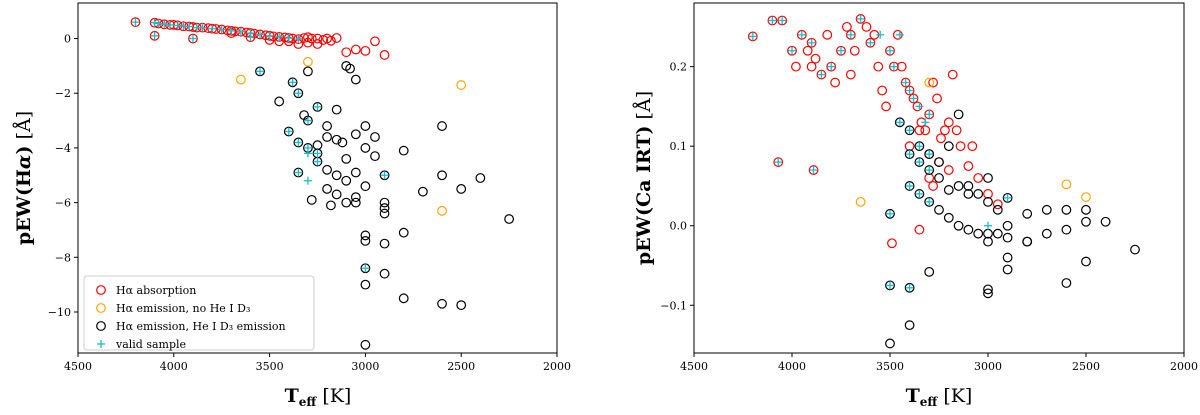 The image size is (1200, 415). I want to click on y-tick-label: −10, so click(59, 312).